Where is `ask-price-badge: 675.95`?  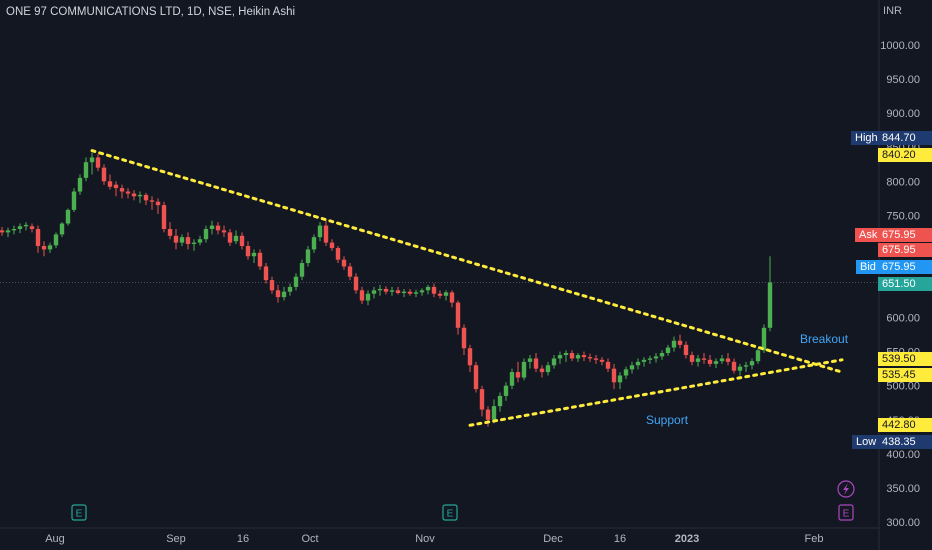 ask-price-badge: 675.95 is located at coordinates (905, 235).